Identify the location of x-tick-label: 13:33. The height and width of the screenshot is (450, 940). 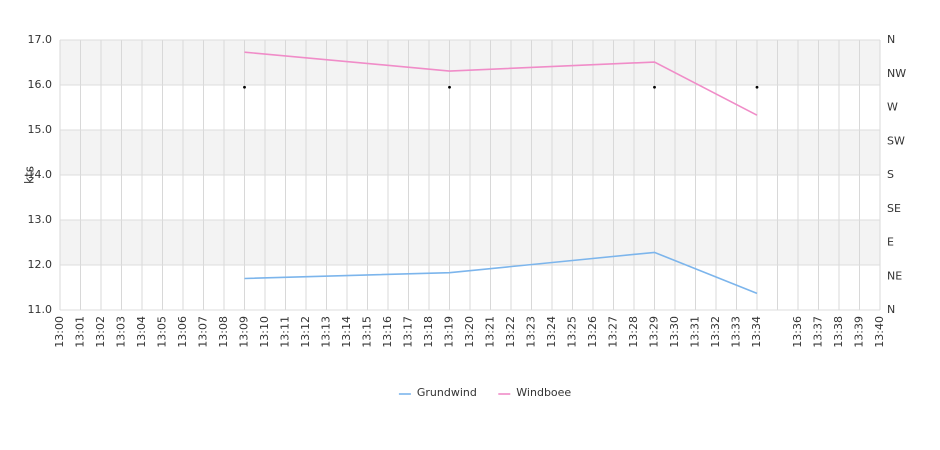
(736, 332).